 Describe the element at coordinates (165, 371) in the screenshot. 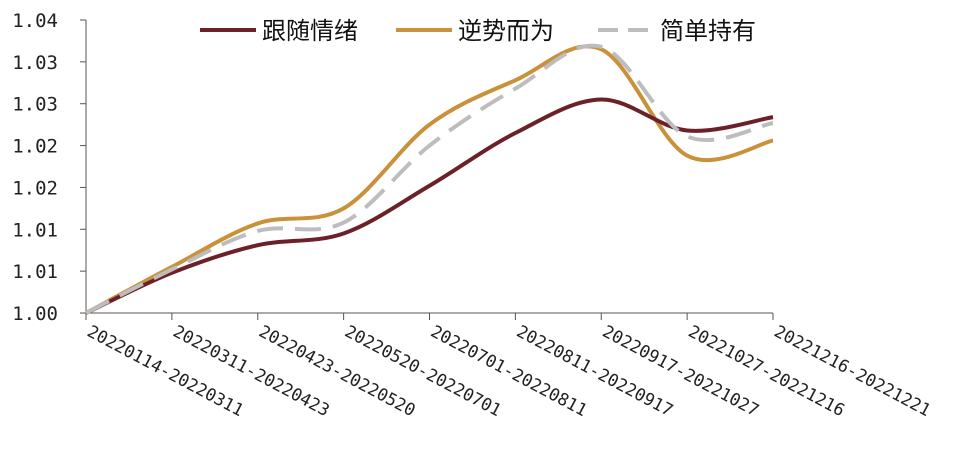

I see `x-tick-label: 20220114-20220311` at that location.